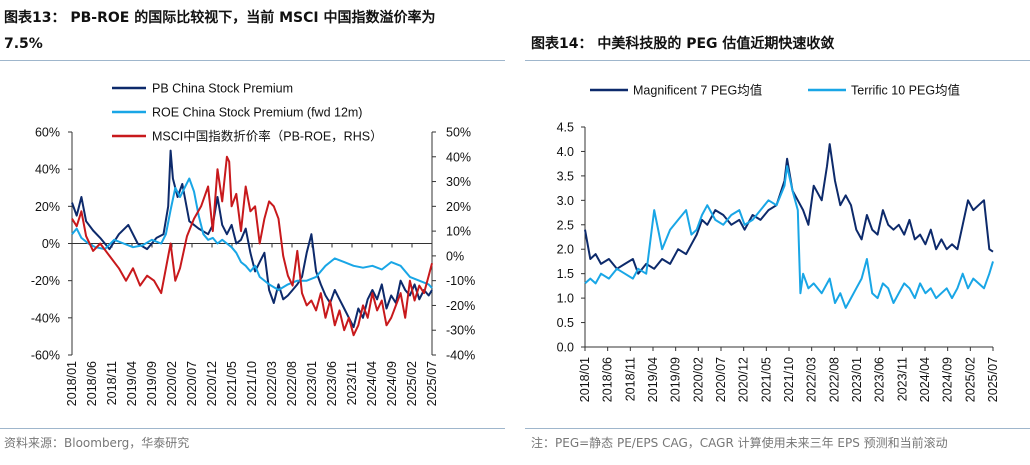 The width and height of the screenshot is (1030, 465). What do you see at coordinates (777, 428) in the screenshot?
I see `right-source-rule` at bounding box center [777, 428].